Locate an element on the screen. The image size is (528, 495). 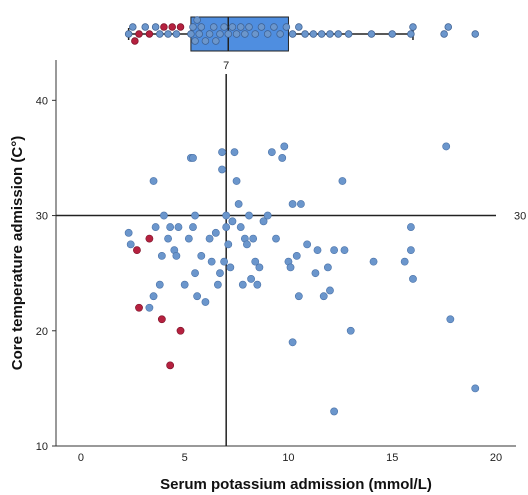
y-tick-label: 30 is located at coordinates (42, 217).